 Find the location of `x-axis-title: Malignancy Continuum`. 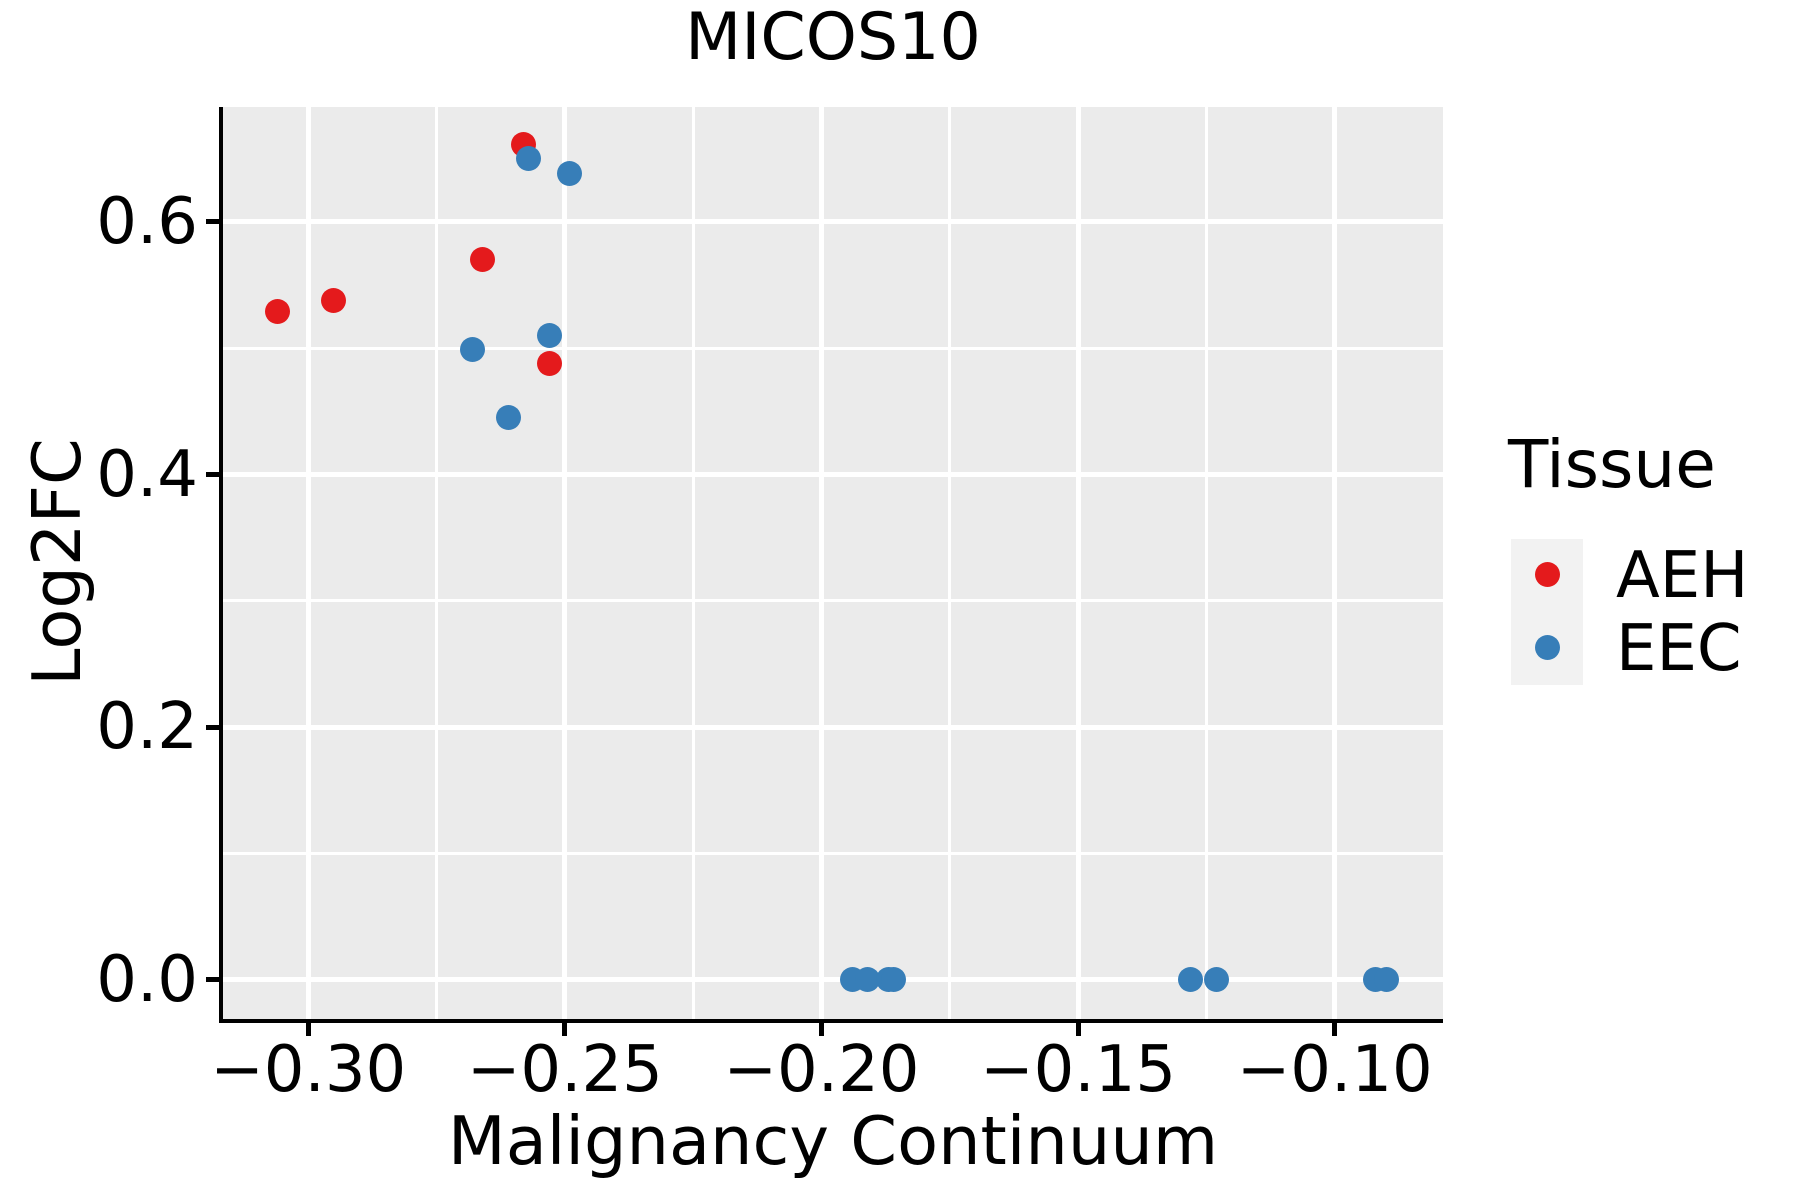

x-axis-title: Malignancy Continuum is located at coordinates (833, 1141).